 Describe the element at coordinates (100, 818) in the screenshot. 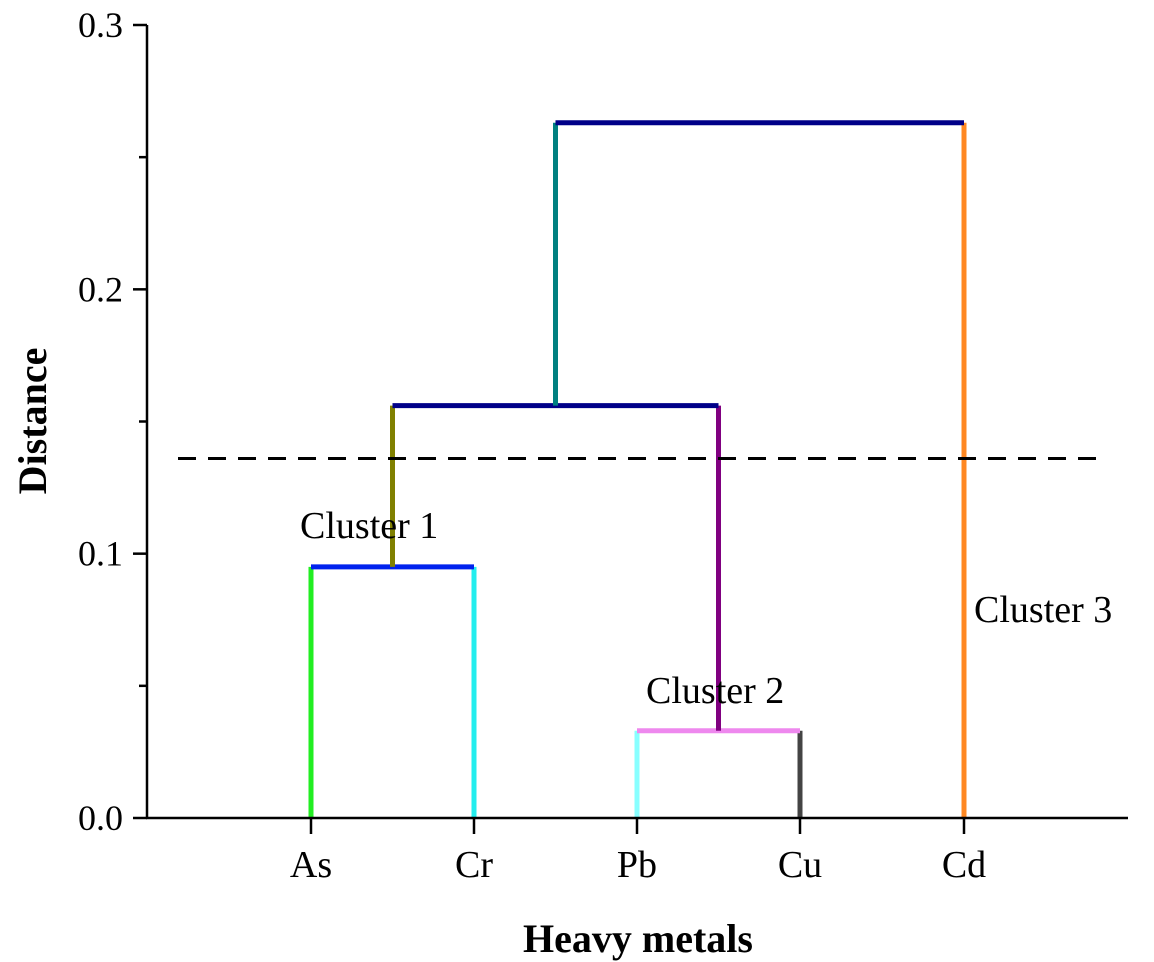

I see `y-tick-label: 0.0` at that location.